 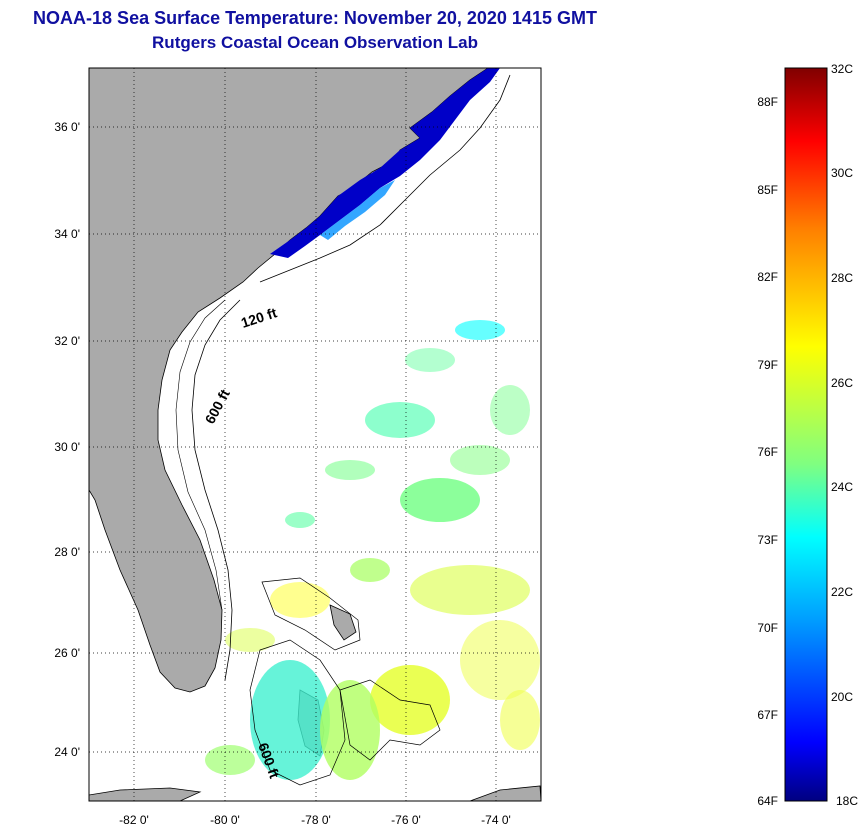 What do you see at coordinates (357, 210) in the screenshot?
I see `sst-cool-band` at bounding box center [357, 210].